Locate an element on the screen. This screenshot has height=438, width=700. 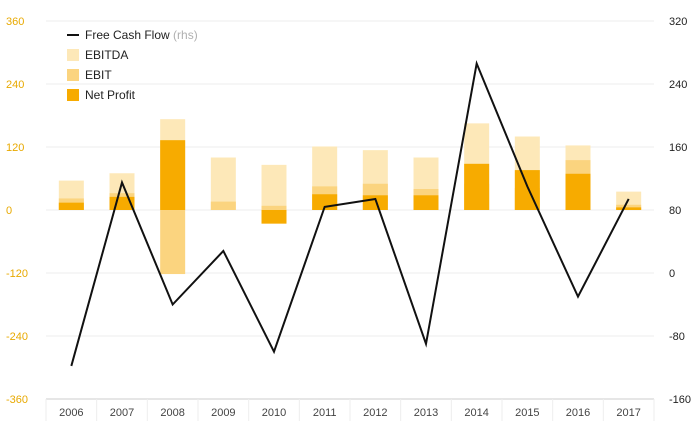
x-tick-label: 2007 is located at coordinates (122, 413).